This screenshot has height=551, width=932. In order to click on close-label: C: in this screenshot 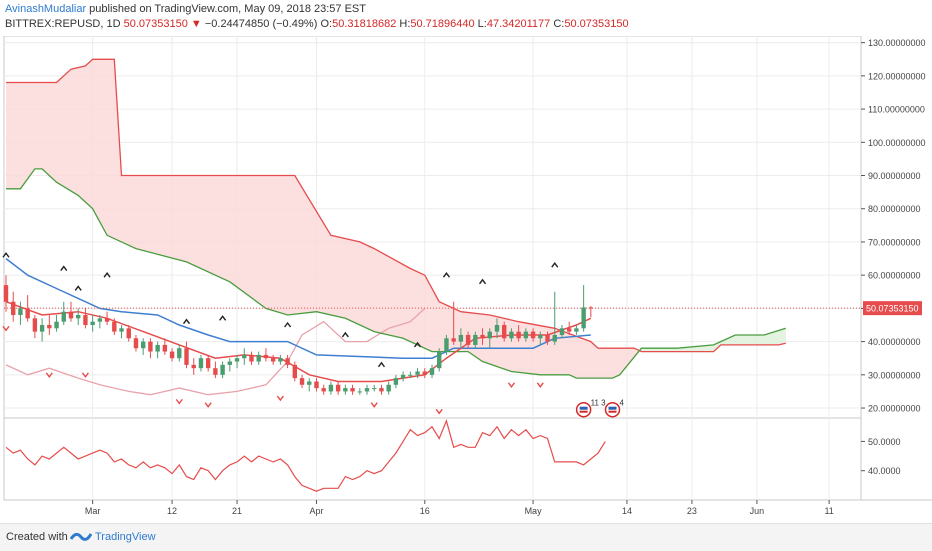, I will do `click(559, 24)`.